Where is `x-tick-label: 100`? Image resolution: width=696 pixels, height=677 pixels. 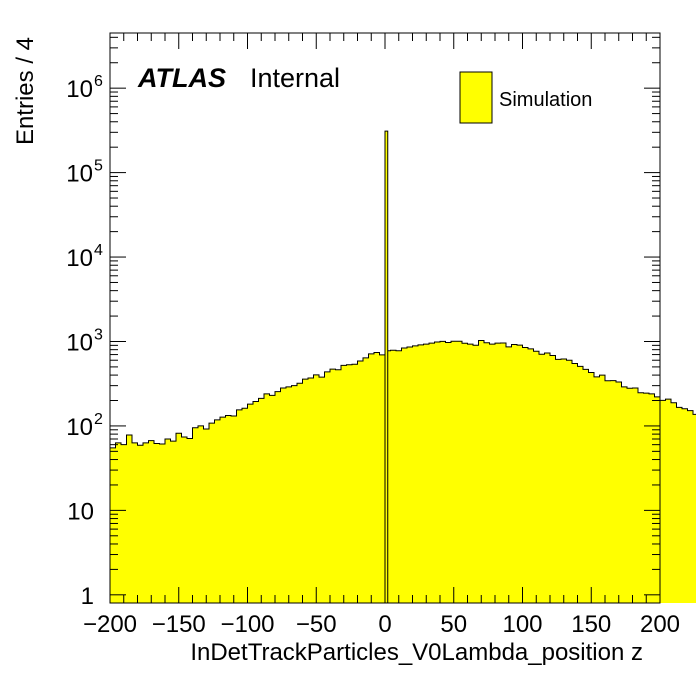 x-tick-label: 100 is located at coordinates (522, 624).